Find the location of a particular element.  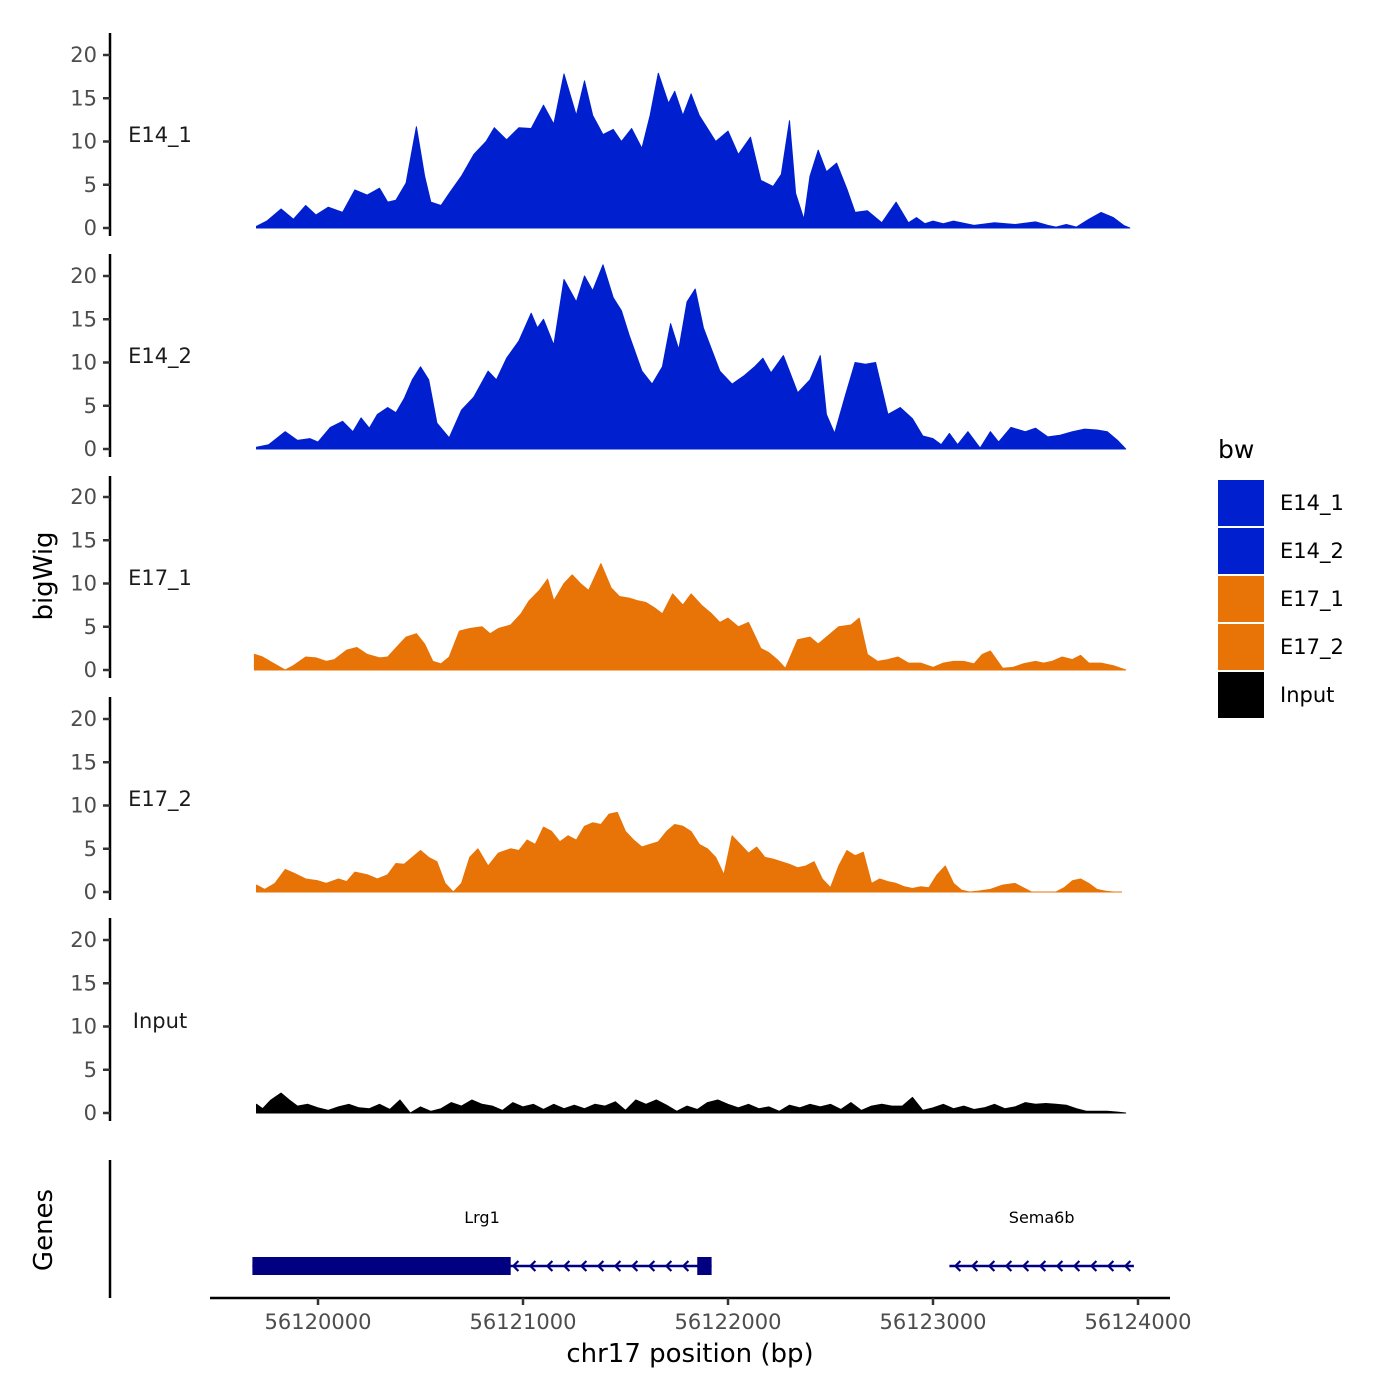

x-tick-label: 56123000 is located at coordinates (933, 1322).